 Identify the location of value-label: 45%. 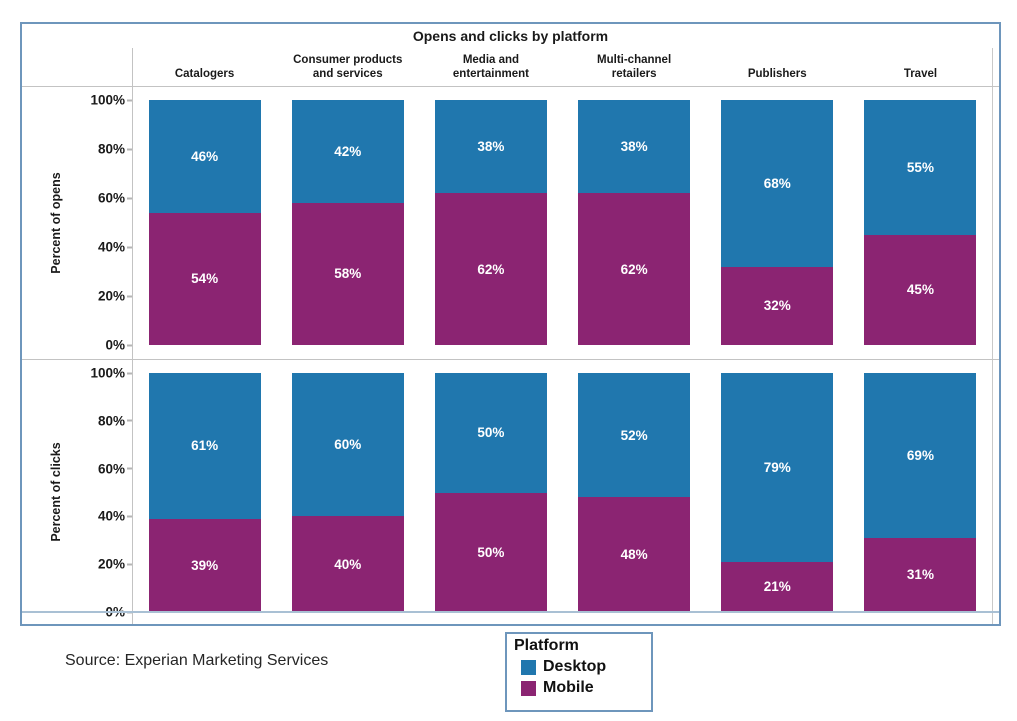
(920, 290).